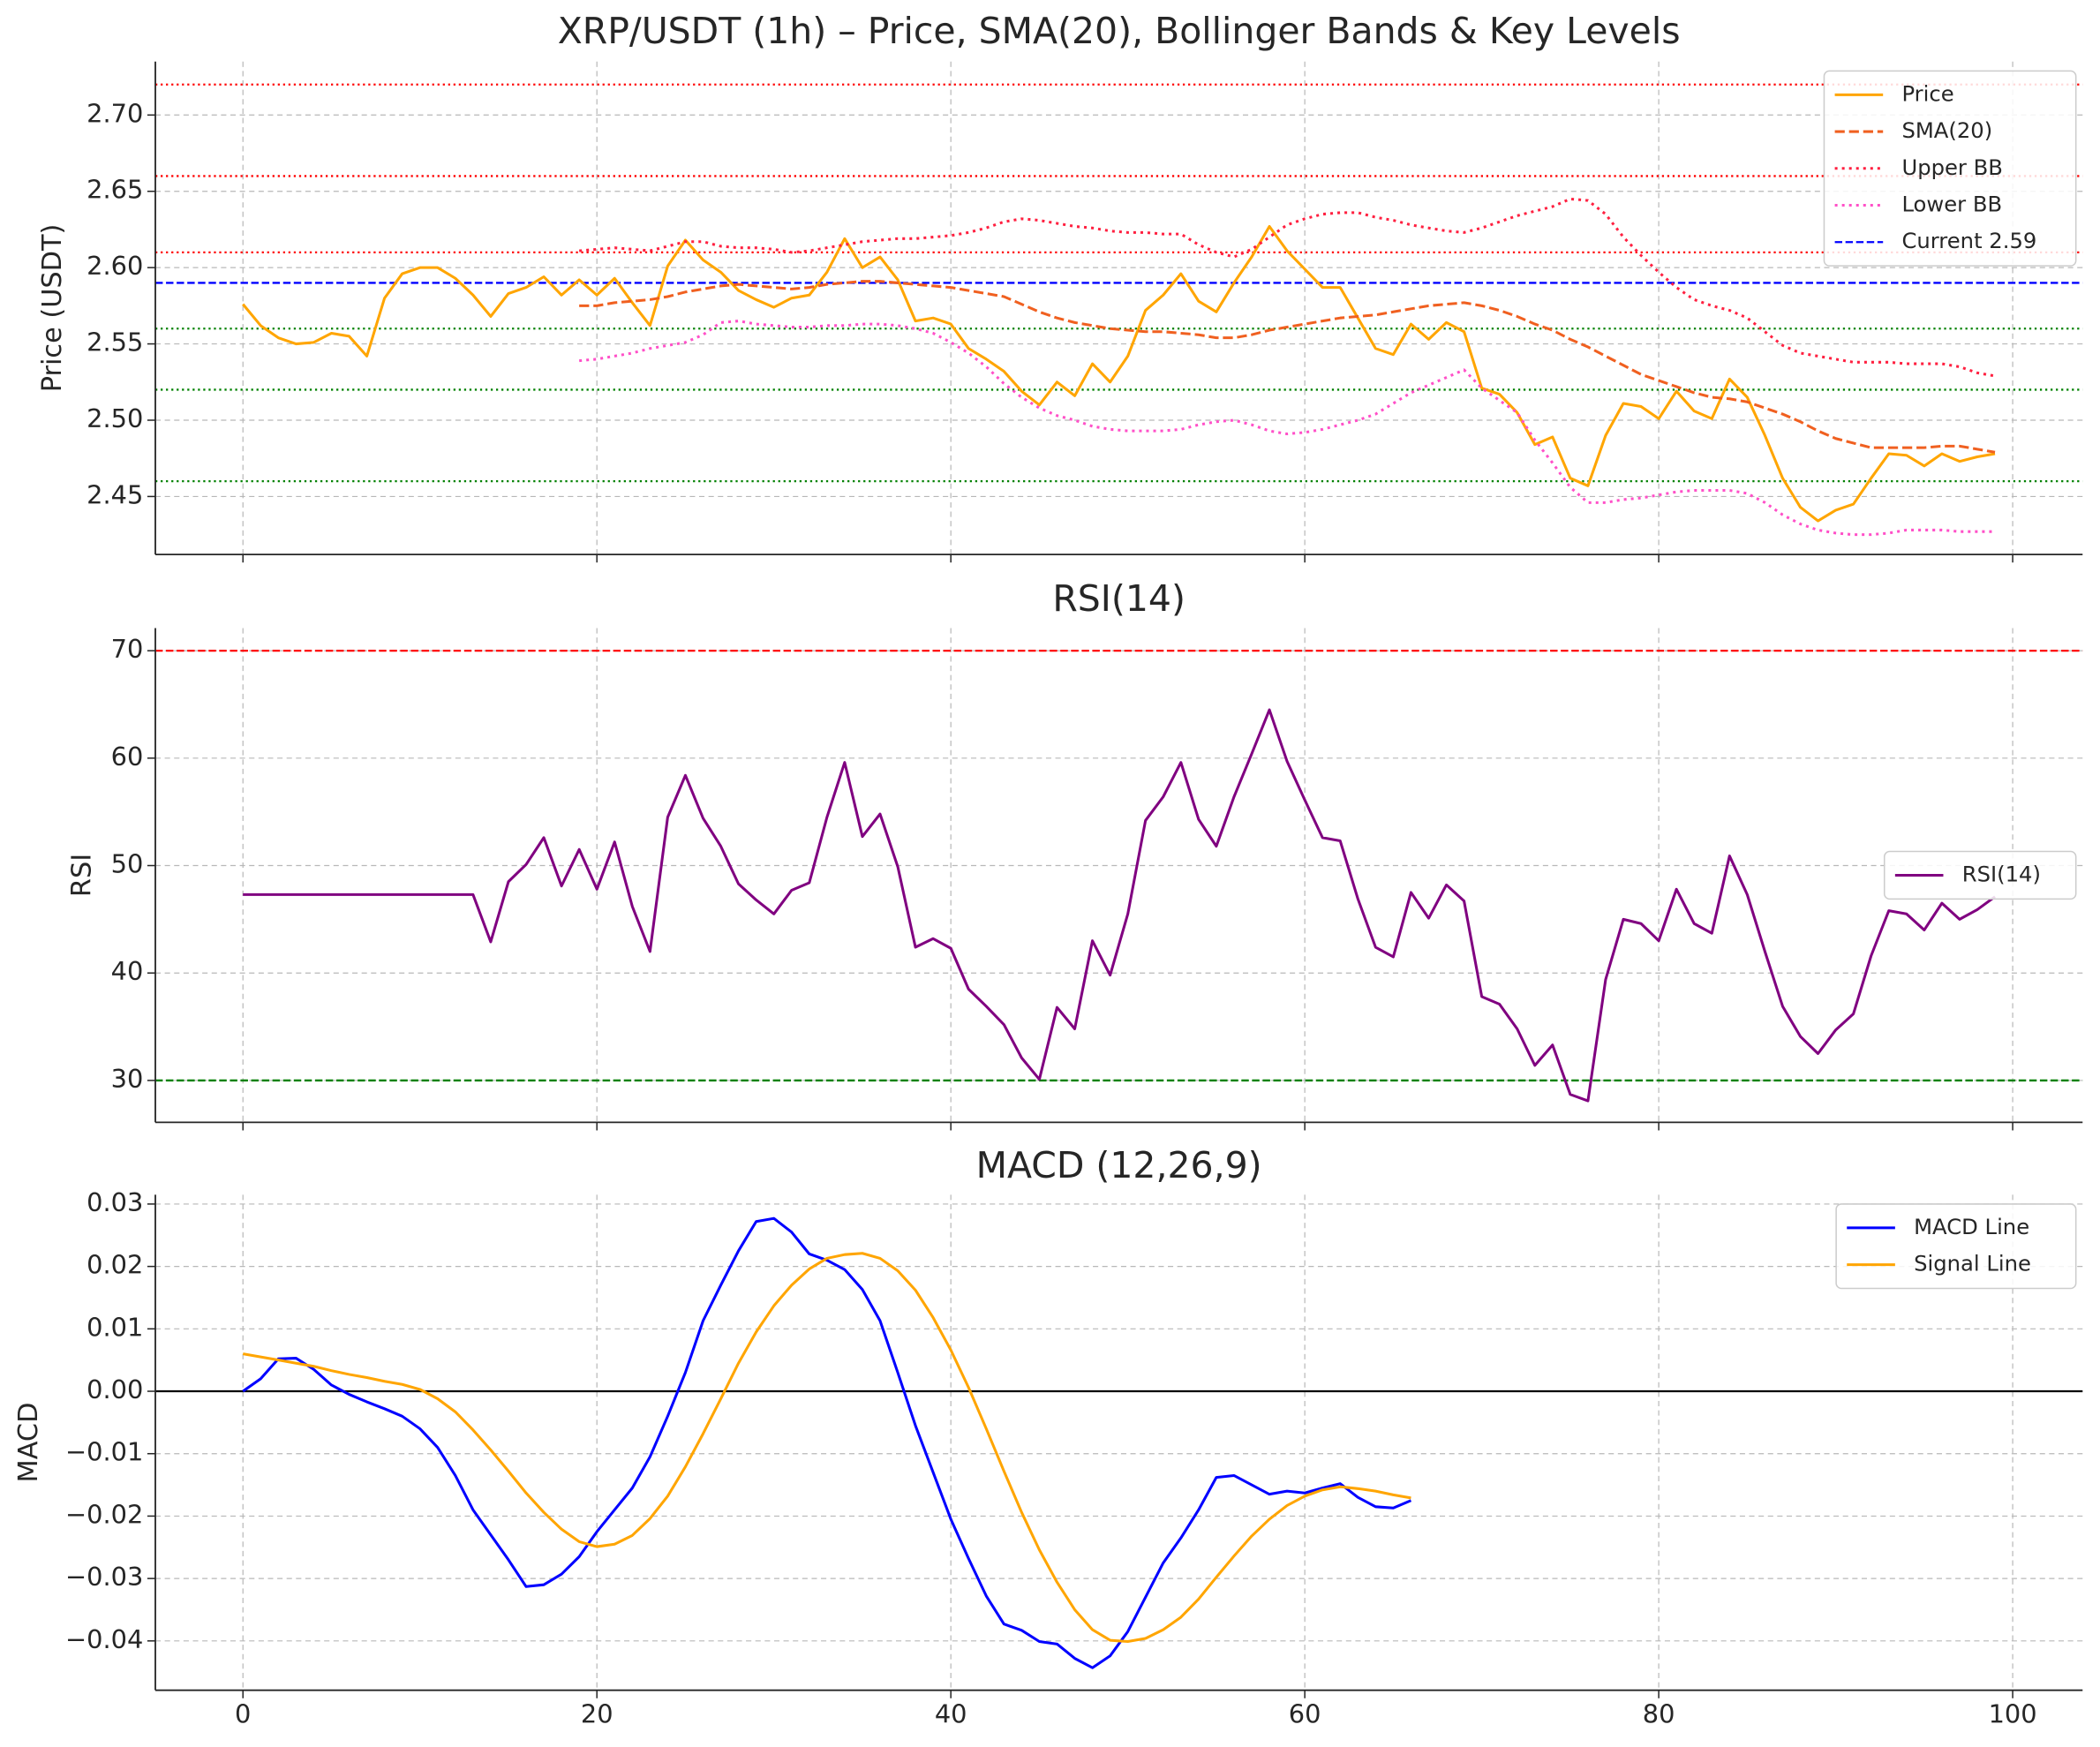 The image size is (2100, 1747). What do you see at coordinates (82, 875) in the screenshot?
I see `y-axis-label: RSI` at bounding box center [82, 875].